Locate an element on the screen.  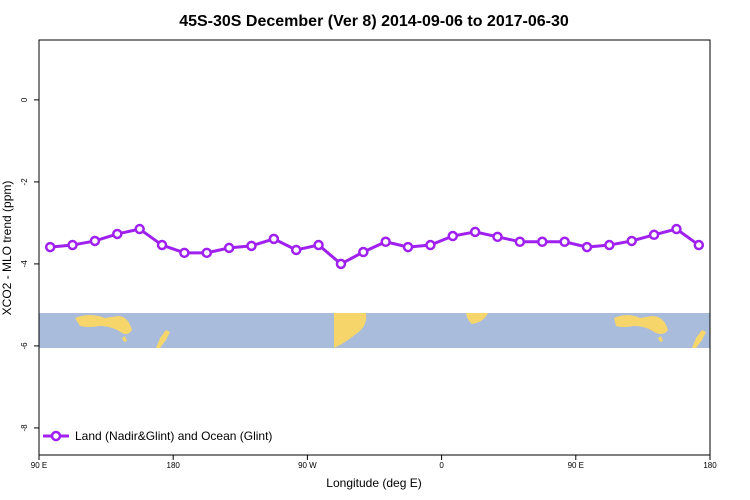
legend-marker is located at coordinates (56, 436).